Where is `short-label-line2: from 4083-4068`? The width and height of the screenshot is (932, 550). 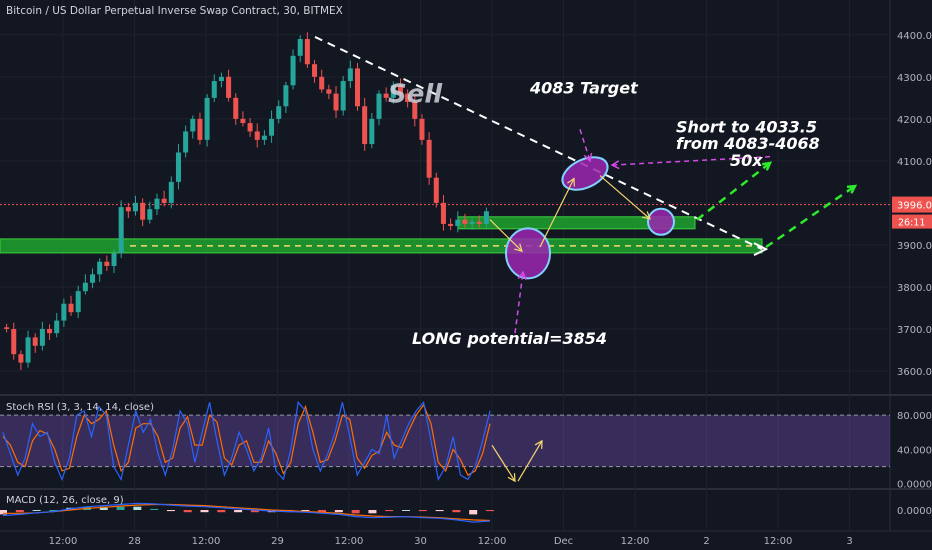
short-label-line2: from 4083-4068 is located at coordinates (748, 143).